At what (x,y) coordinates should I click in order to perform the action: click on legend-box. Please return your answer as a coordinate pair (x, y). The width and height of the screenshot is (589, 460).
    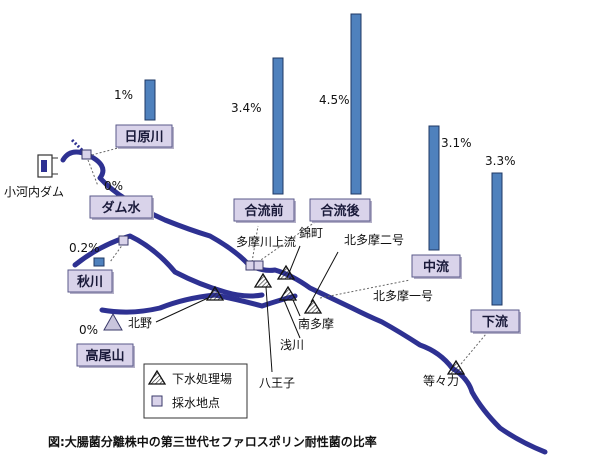
    Looking at the image, I should click on (195, 391).